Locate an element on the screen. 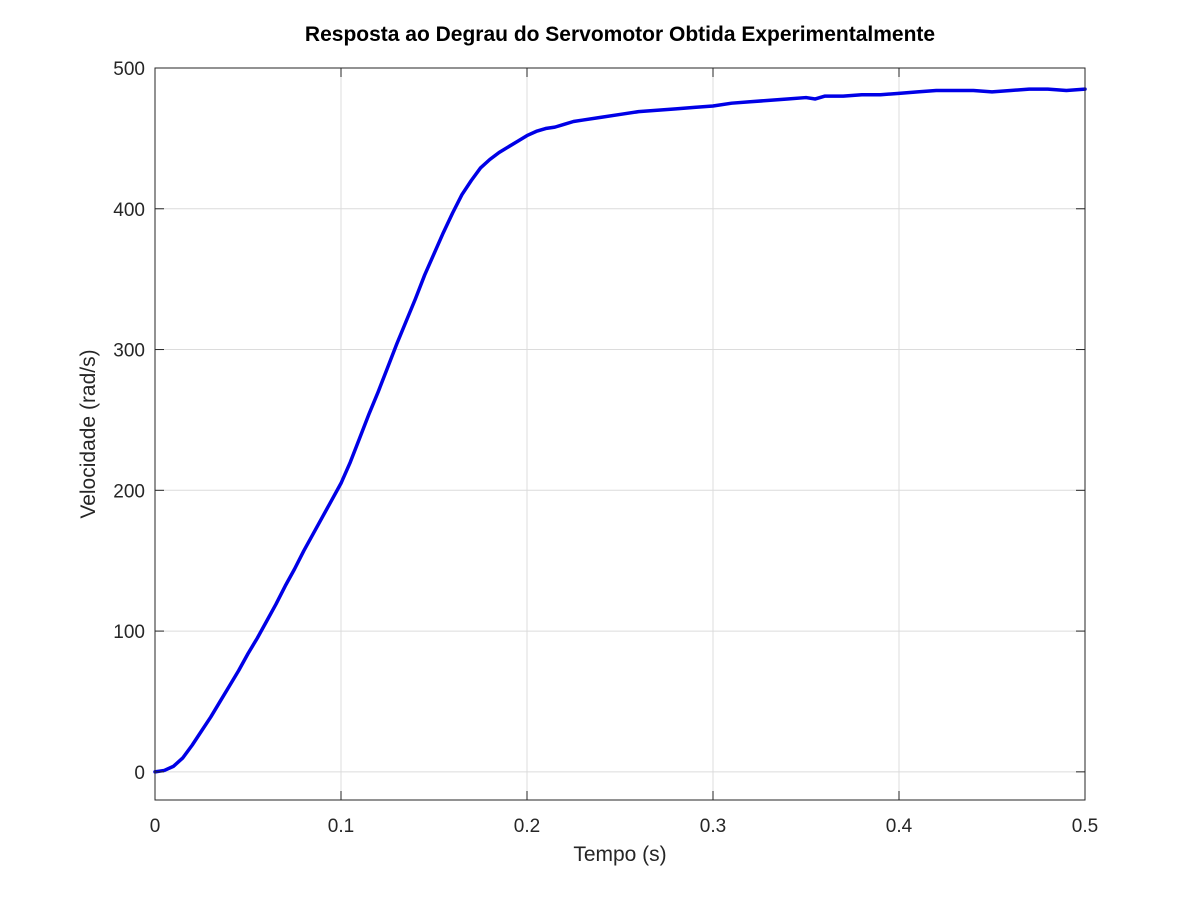 This screenshot has width=1200, height=905. y-tick-label: 200 is located at coordinates (129, 491).